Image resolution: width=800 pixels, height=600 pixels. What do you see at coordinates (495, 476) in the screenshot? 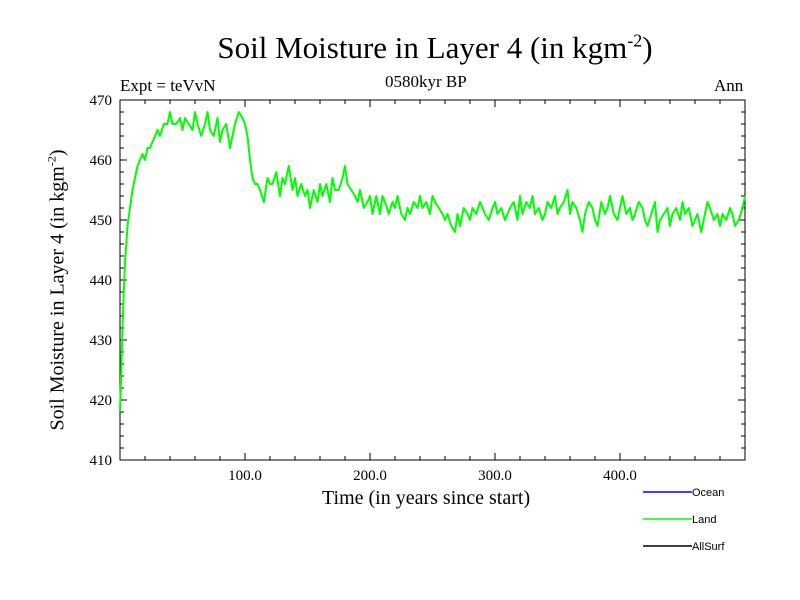
I see `x-tick-label: 300.0` at bounding box center [495, 476].